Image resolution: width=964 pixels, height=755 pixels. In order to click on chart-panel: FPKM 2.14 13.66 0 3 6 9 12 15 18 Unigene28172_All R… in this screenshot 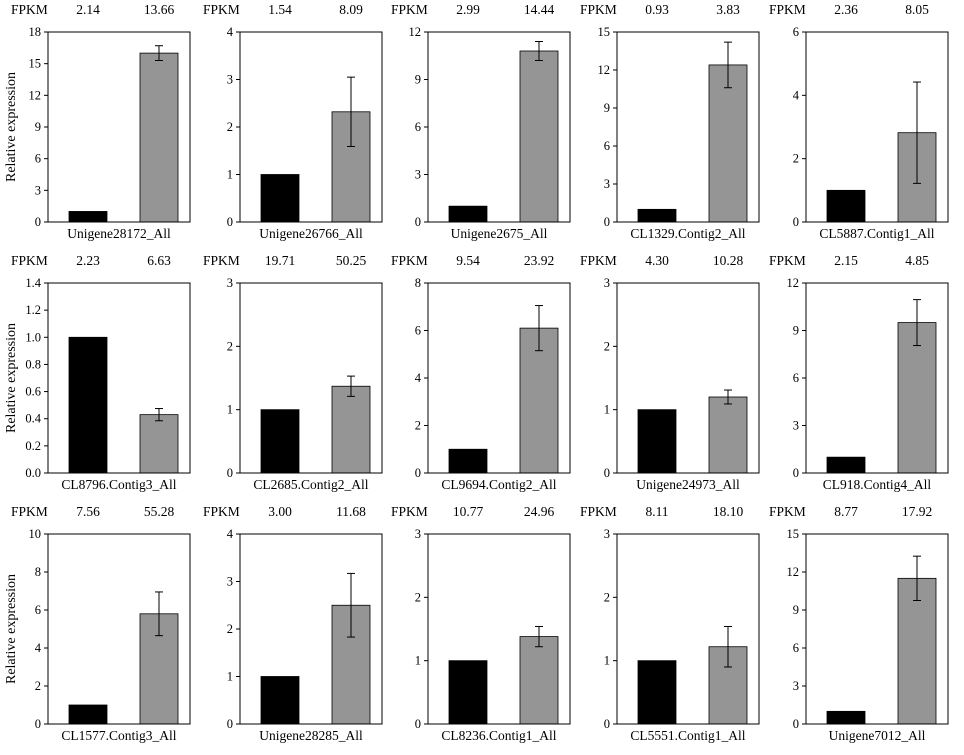, I will do `click(97, 121)`.